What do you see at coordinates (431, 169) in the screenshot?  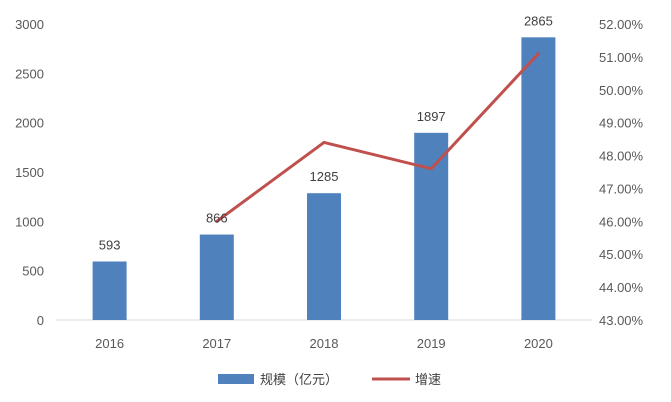 I see `growth-point-2019` at bounding box center [431, 169].